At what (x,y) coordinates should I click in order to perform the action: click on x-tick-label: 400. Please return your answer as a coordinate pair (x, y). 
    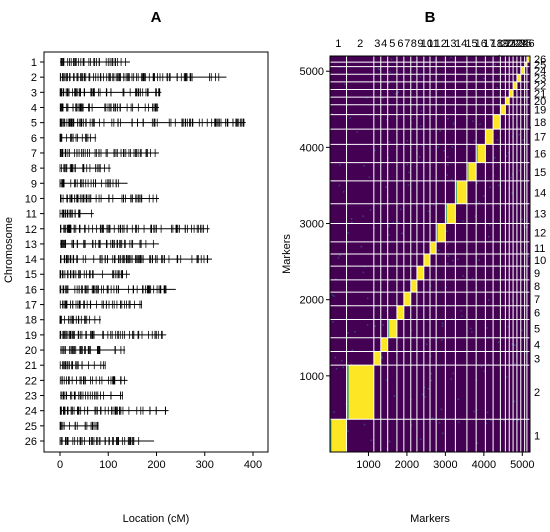
    Looking at the image, I should click on (253, 465).